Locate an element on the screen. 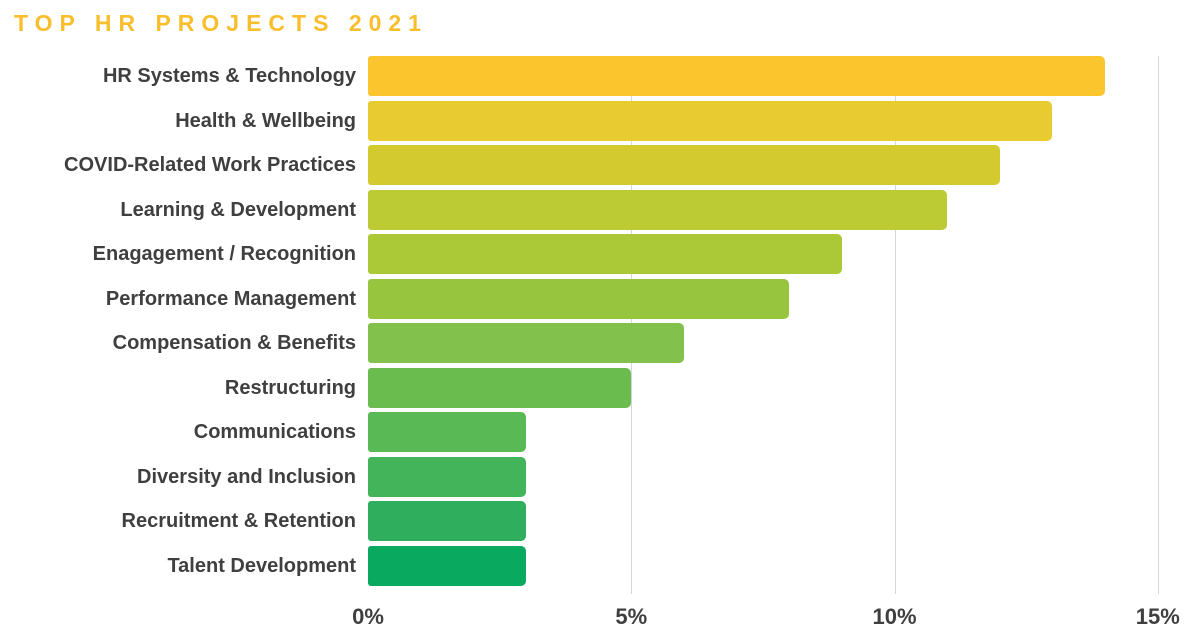 This screenshot has width=1200, height=630. bar-row: HR Systems & Technology is located at coordinates (600, 76).